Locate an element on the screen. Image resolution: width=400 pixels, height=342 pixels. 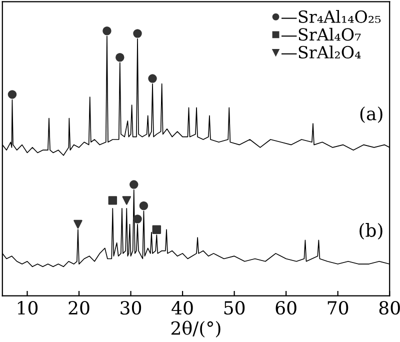
x-tick-label: 40 is located at coordinates (182, 308).